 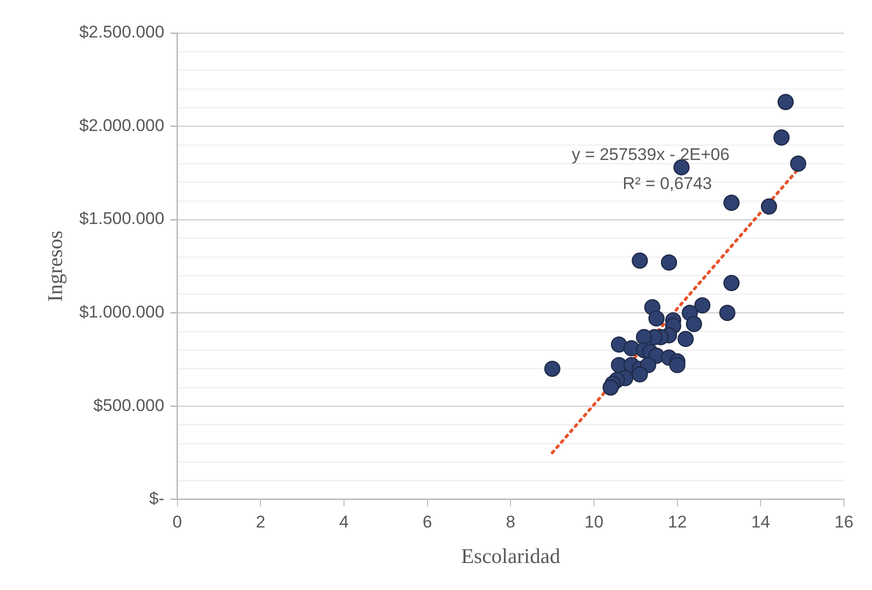 What do you see at coordinates (427, 522) in the screenshot?
I see `x-tick-label: 6` at bounding box center [427, 522].